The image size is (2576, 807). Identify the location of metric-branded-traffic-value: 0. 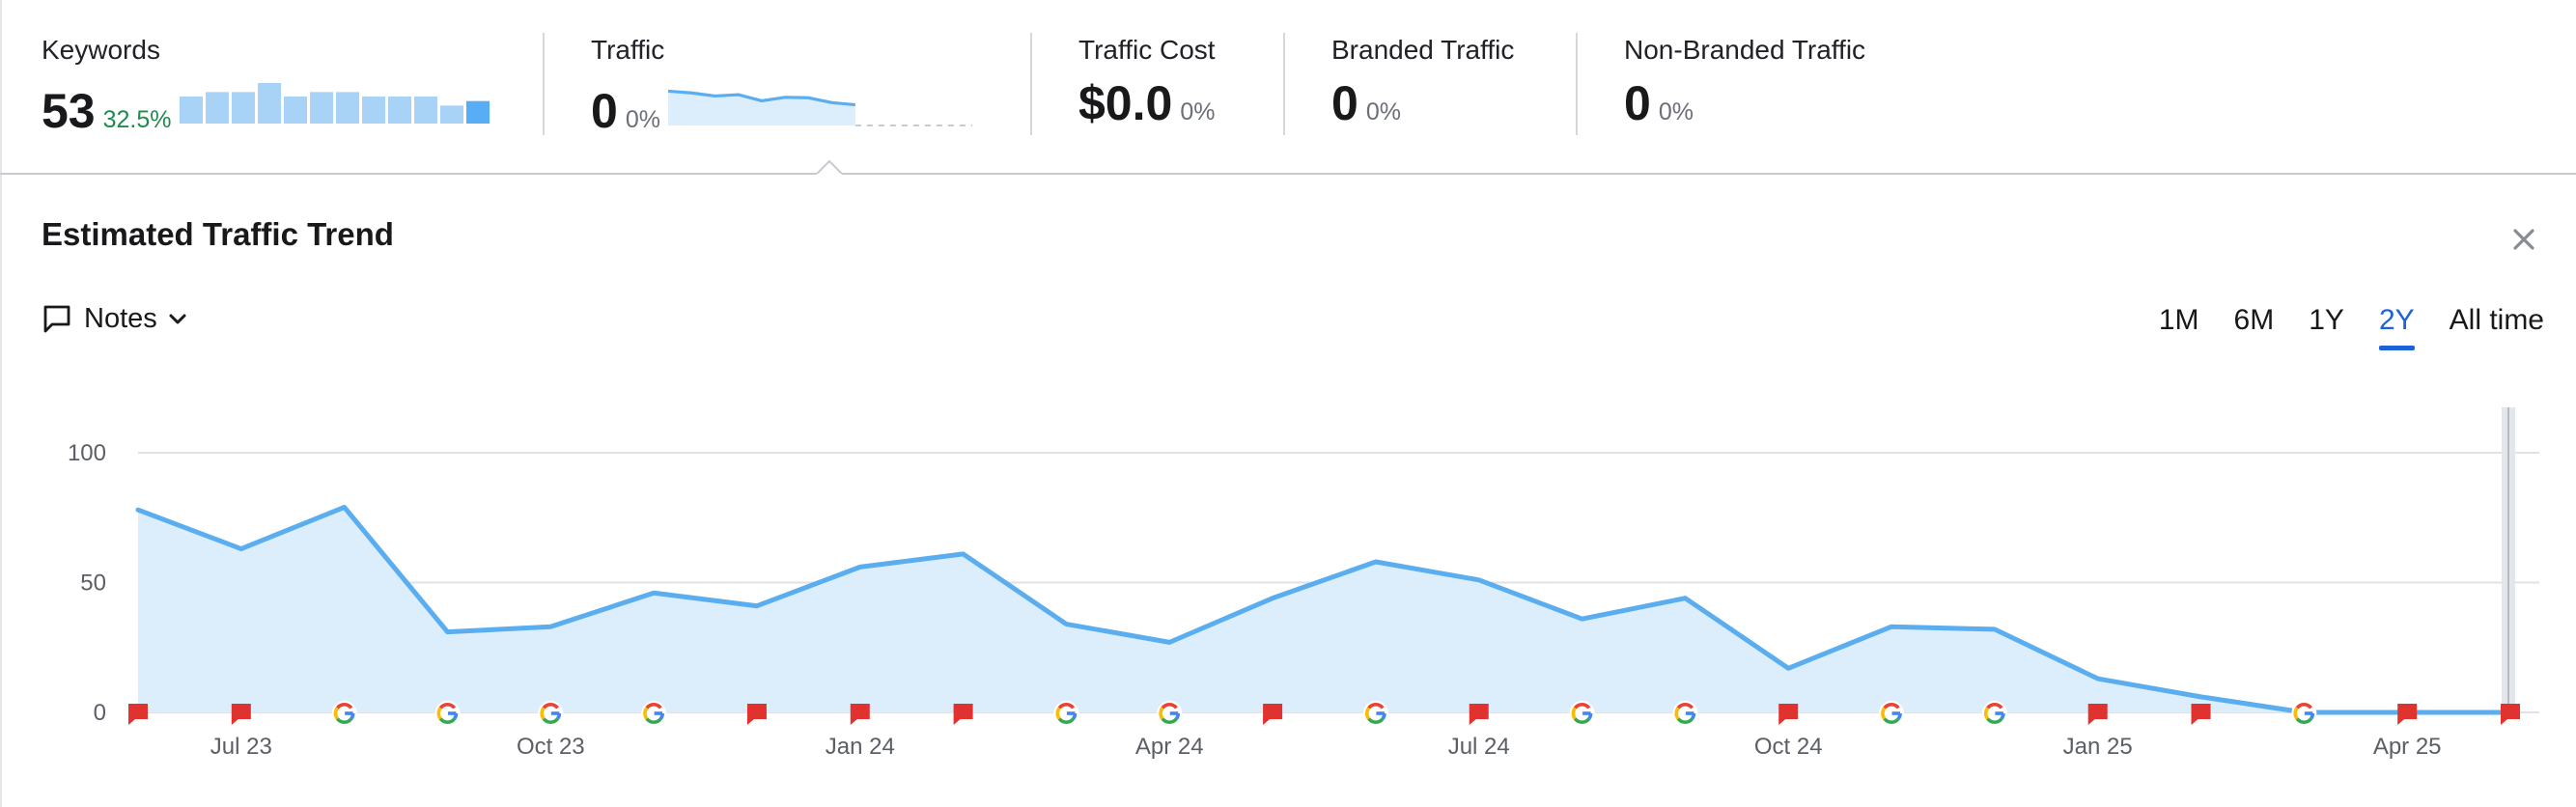
(1345, 103).